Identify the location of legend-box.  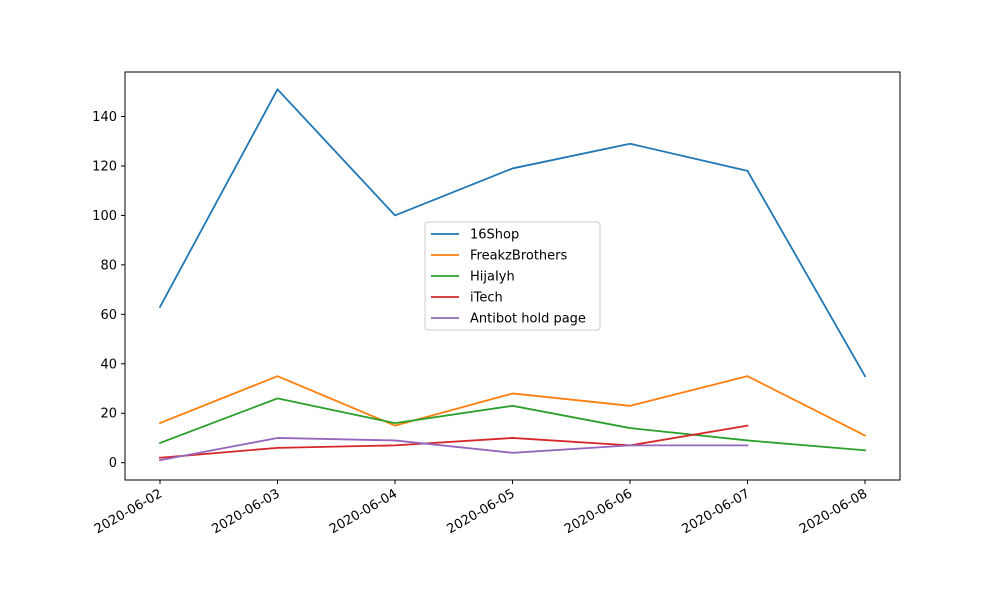
(512, 276).